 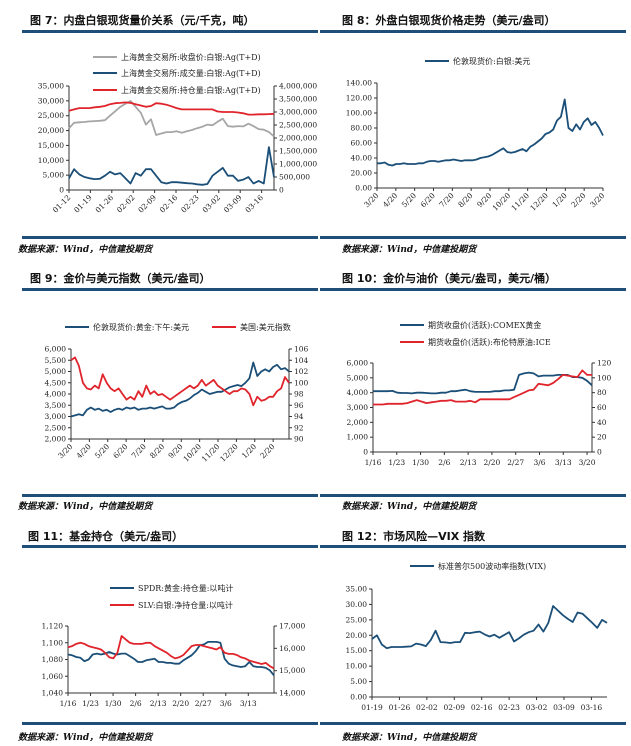 I want to click on x-tick-label: 8/20, so click(x=465, y=200).